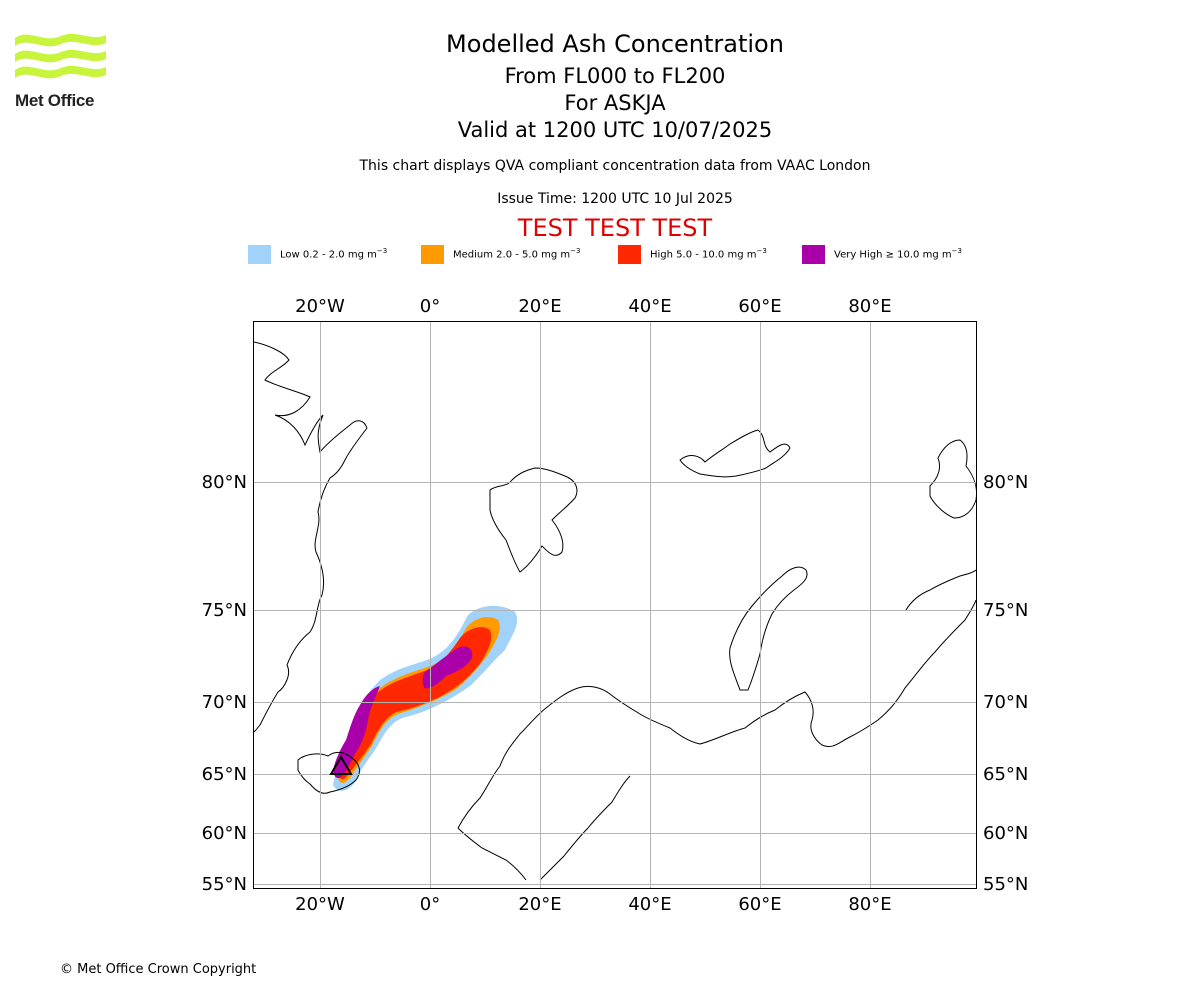  What do you see at coordinates (224, 833) in the screenshot?
I see `lat-label-left-60n: 60°N` at bounding box center [224, 833].